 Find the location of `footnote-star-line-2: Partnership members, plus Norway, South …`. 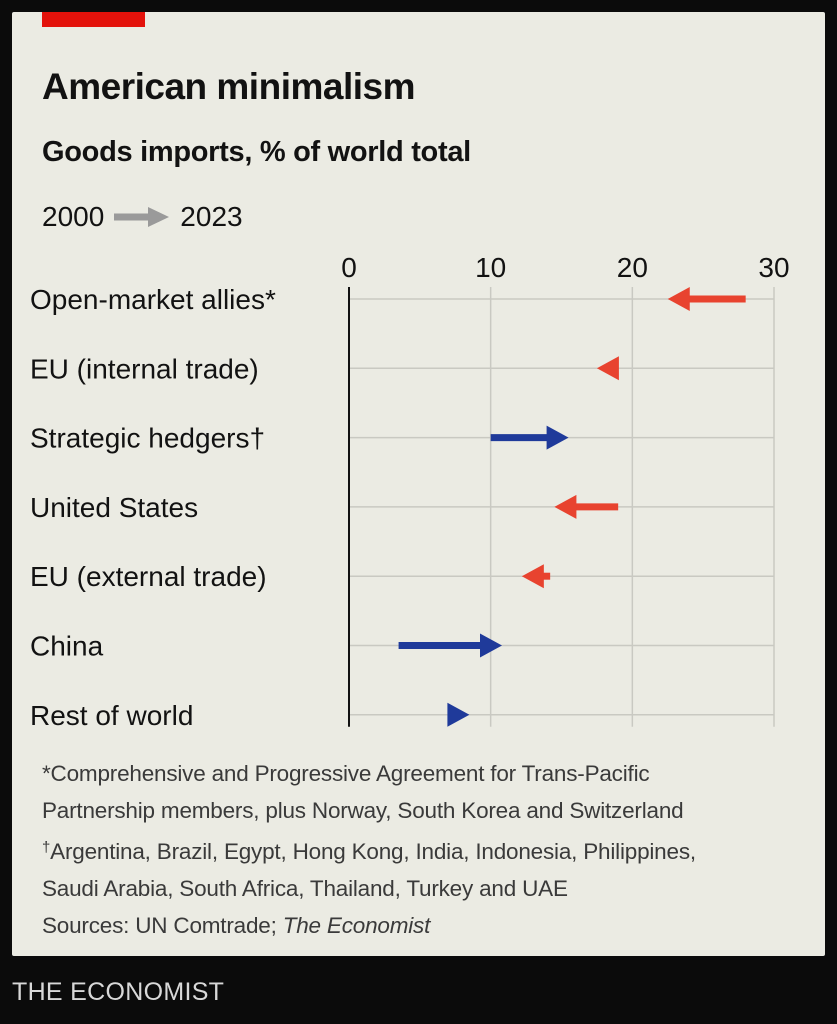

footnote-star-line-2: Partnership members, plus Norway, South … is located at coordinates (363, 810).